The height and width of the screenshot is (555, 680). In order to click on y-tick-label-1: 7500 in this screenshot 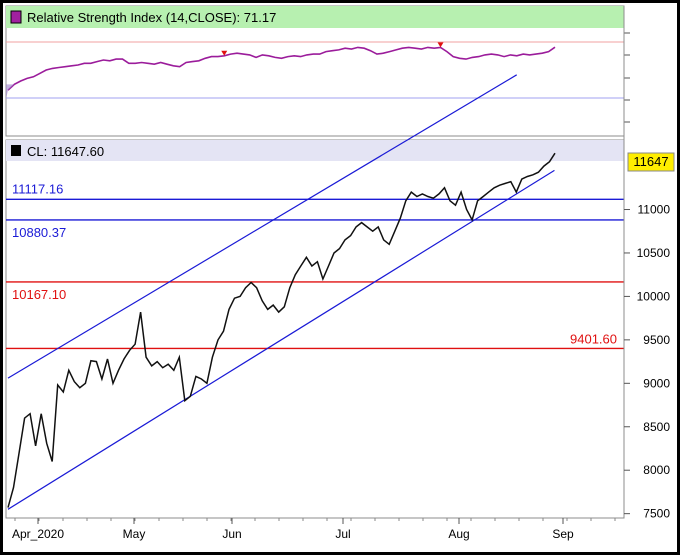, I will do `click(656, 514)`.